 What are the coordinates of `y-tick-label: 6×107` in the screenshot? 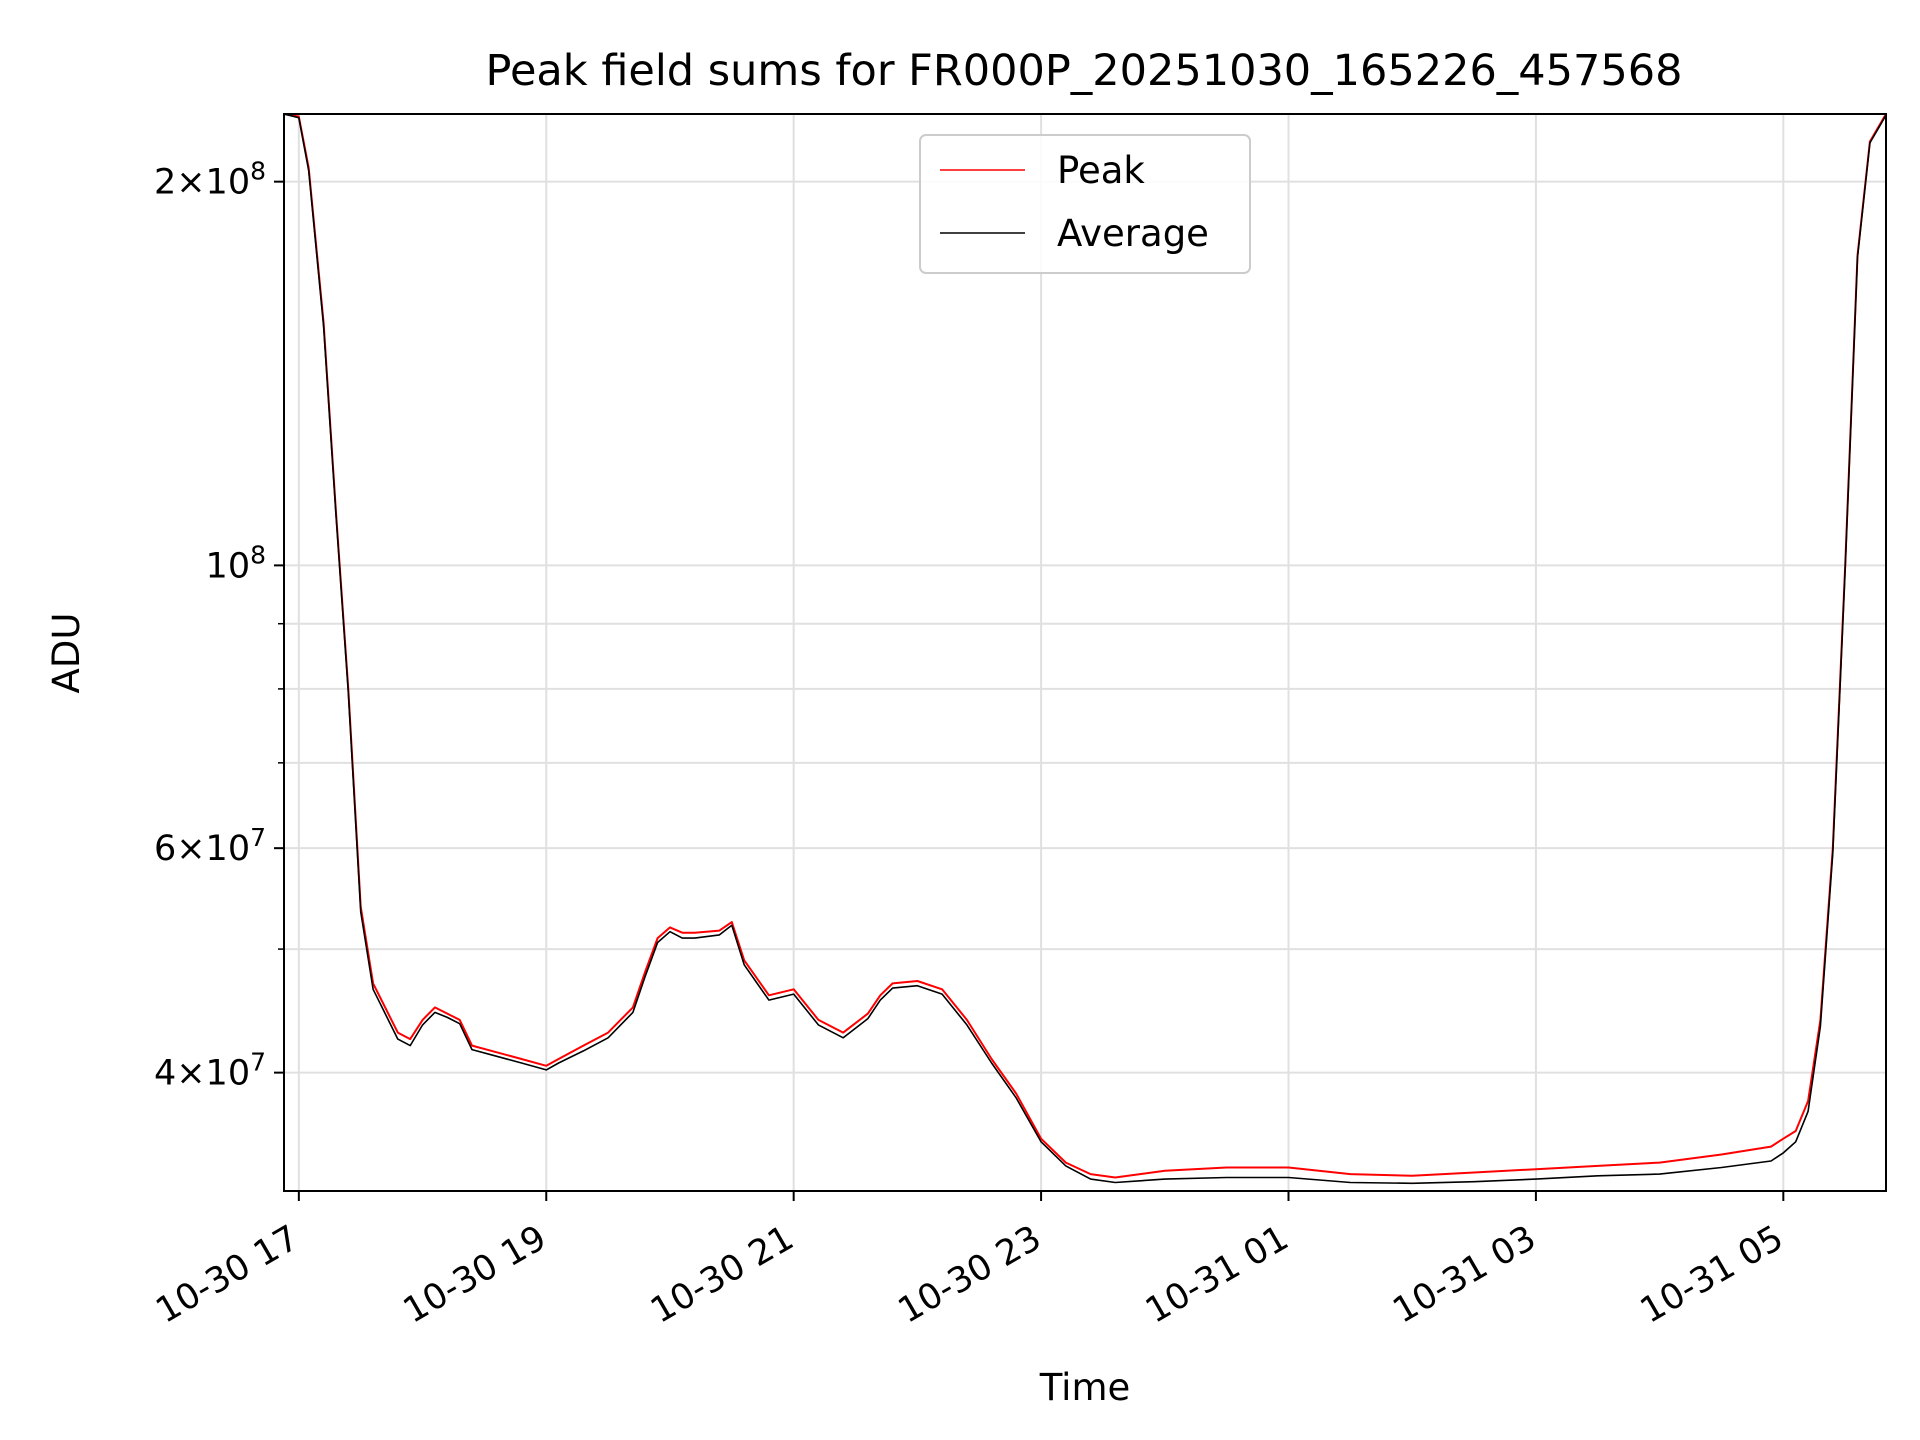 It's located at (210, 846).